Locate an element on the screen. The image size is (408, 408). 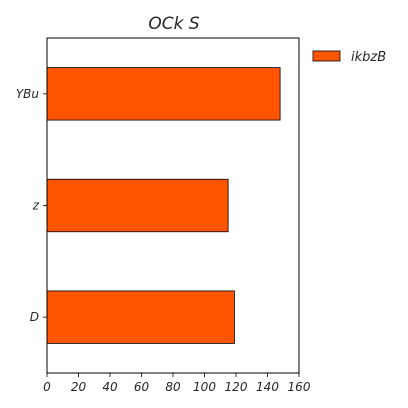
x-tick-label: 160 is located at coordinates (299, 387).